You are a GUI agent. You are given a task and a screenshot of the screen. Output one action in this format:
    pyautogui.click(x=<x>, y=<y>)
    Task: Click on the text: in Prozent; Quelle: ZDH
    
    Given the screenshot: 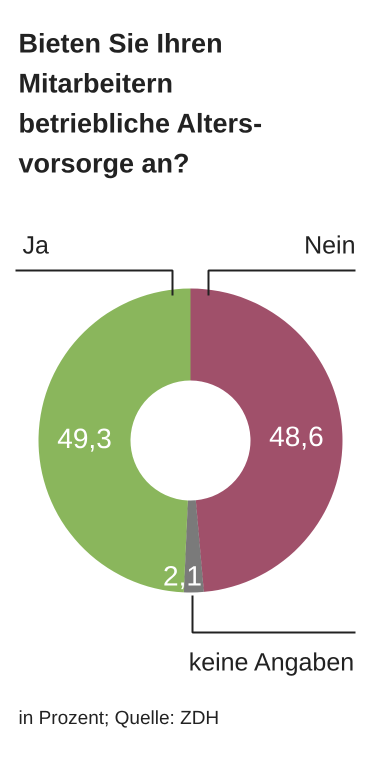 What is the action you would take?
    pyautogui.click(x=119, y=718)
    